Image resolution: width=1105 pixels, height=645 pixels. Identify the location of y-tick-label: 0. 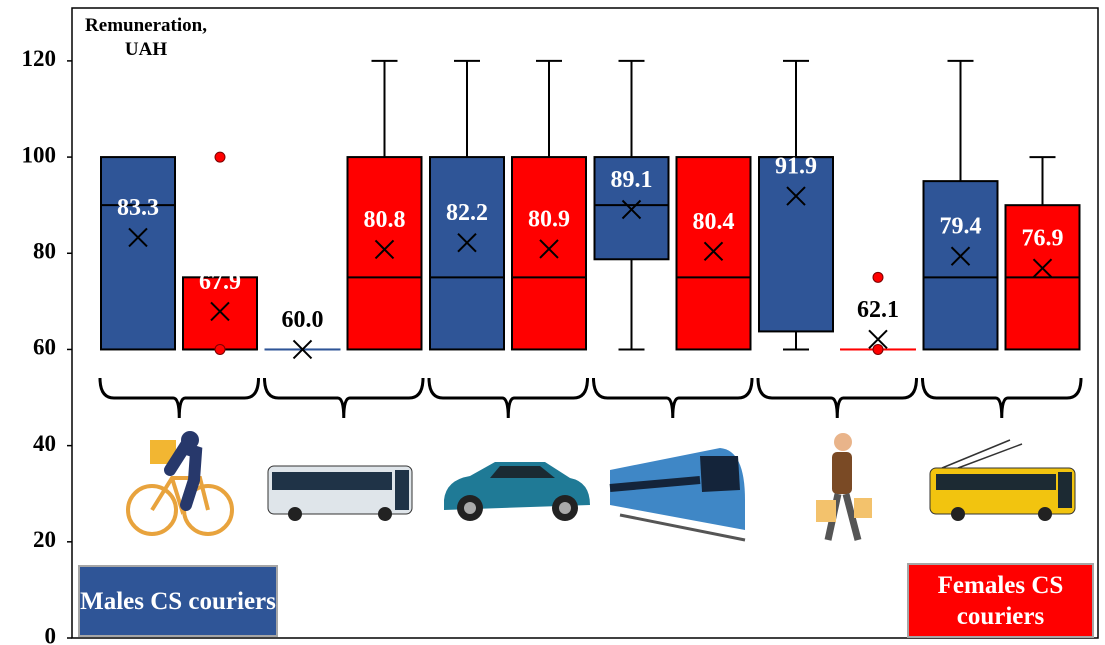
(51, 634).